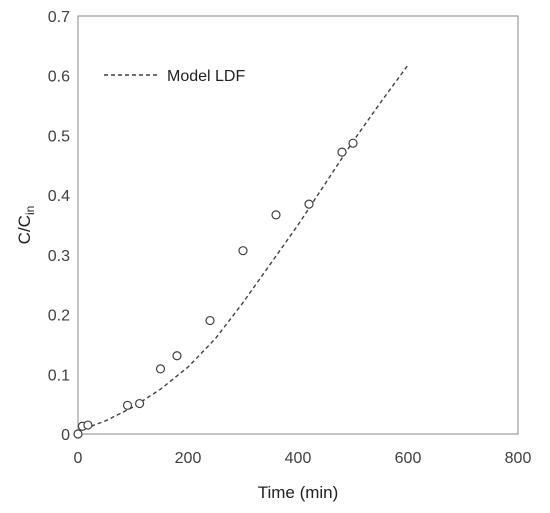  I want to click on y-tick-label: 0.4, so click(59, 196).